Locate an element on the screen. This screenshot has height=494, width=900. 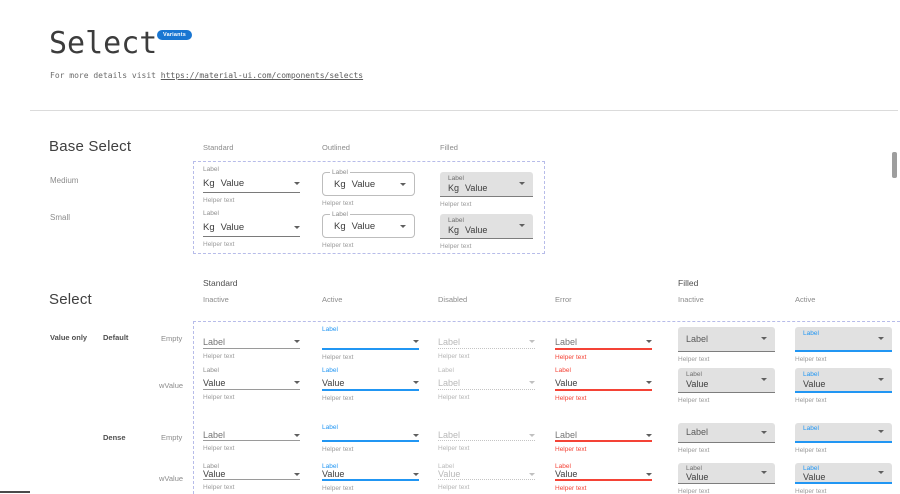
row-state-empty: Empty is located at coordinates (172, 437).